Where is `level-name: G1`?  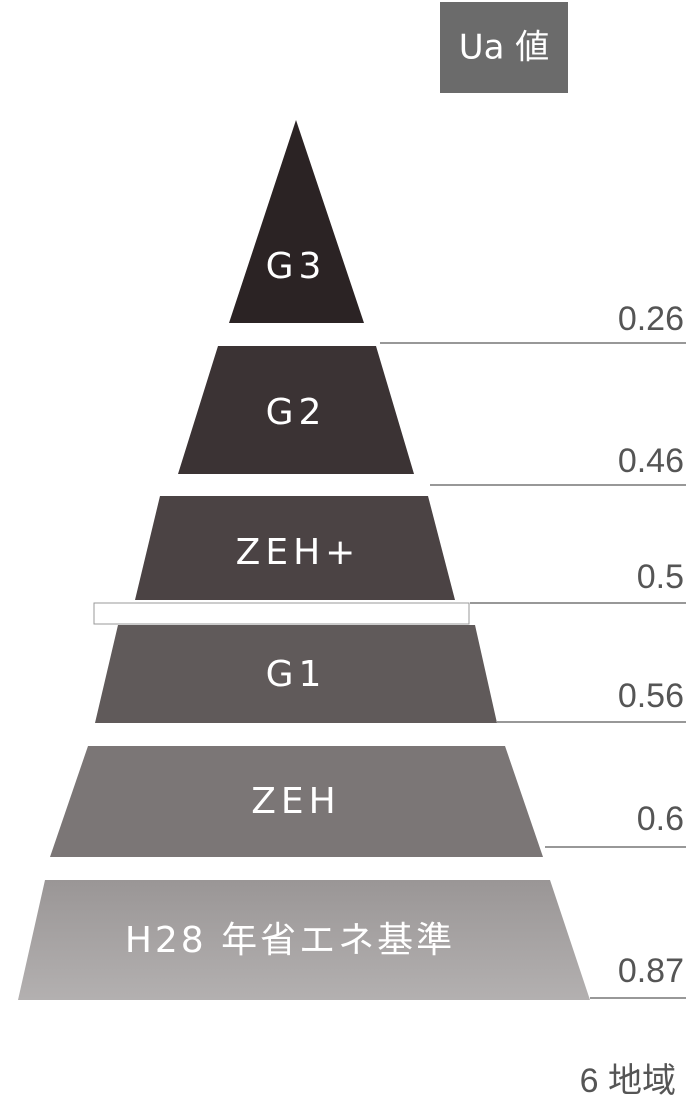
level-name: G1 is located at coordinates (296, 674).